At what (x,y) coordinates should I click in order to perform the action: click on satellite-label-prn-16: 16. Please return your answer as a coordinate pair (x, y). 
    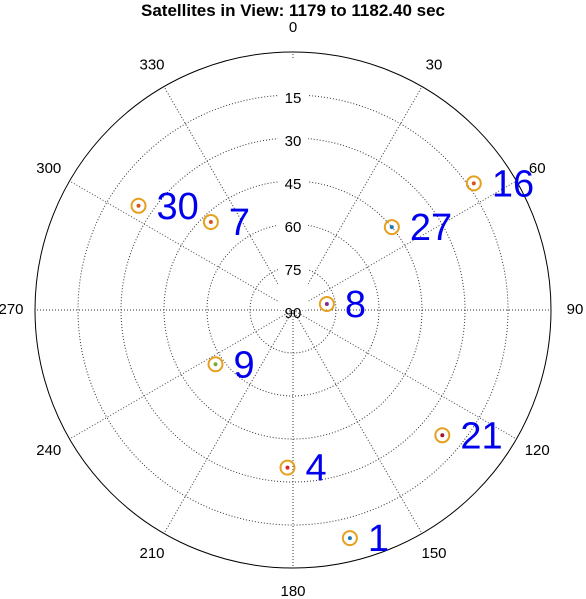
    Looking at the image, I should click on (513, 184).